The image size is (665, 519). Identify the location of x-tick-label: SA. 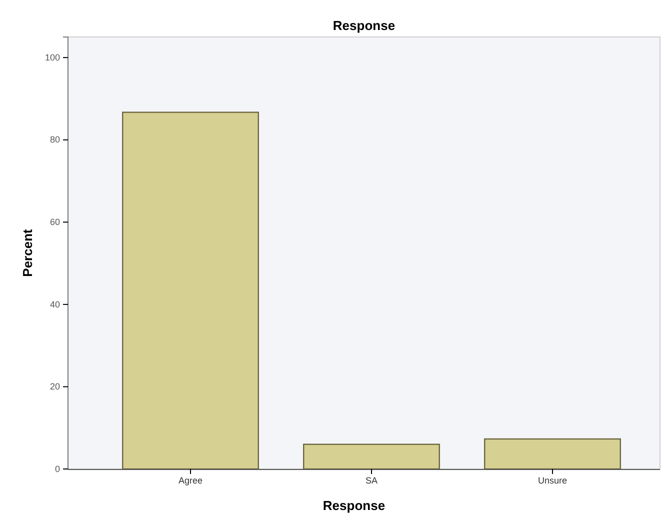
(371, 480).